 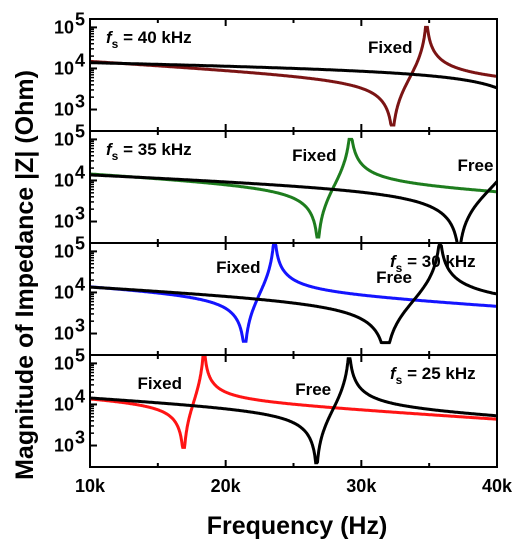 I want to click on x-tick-label: 40k, so click(x=497, y=486).